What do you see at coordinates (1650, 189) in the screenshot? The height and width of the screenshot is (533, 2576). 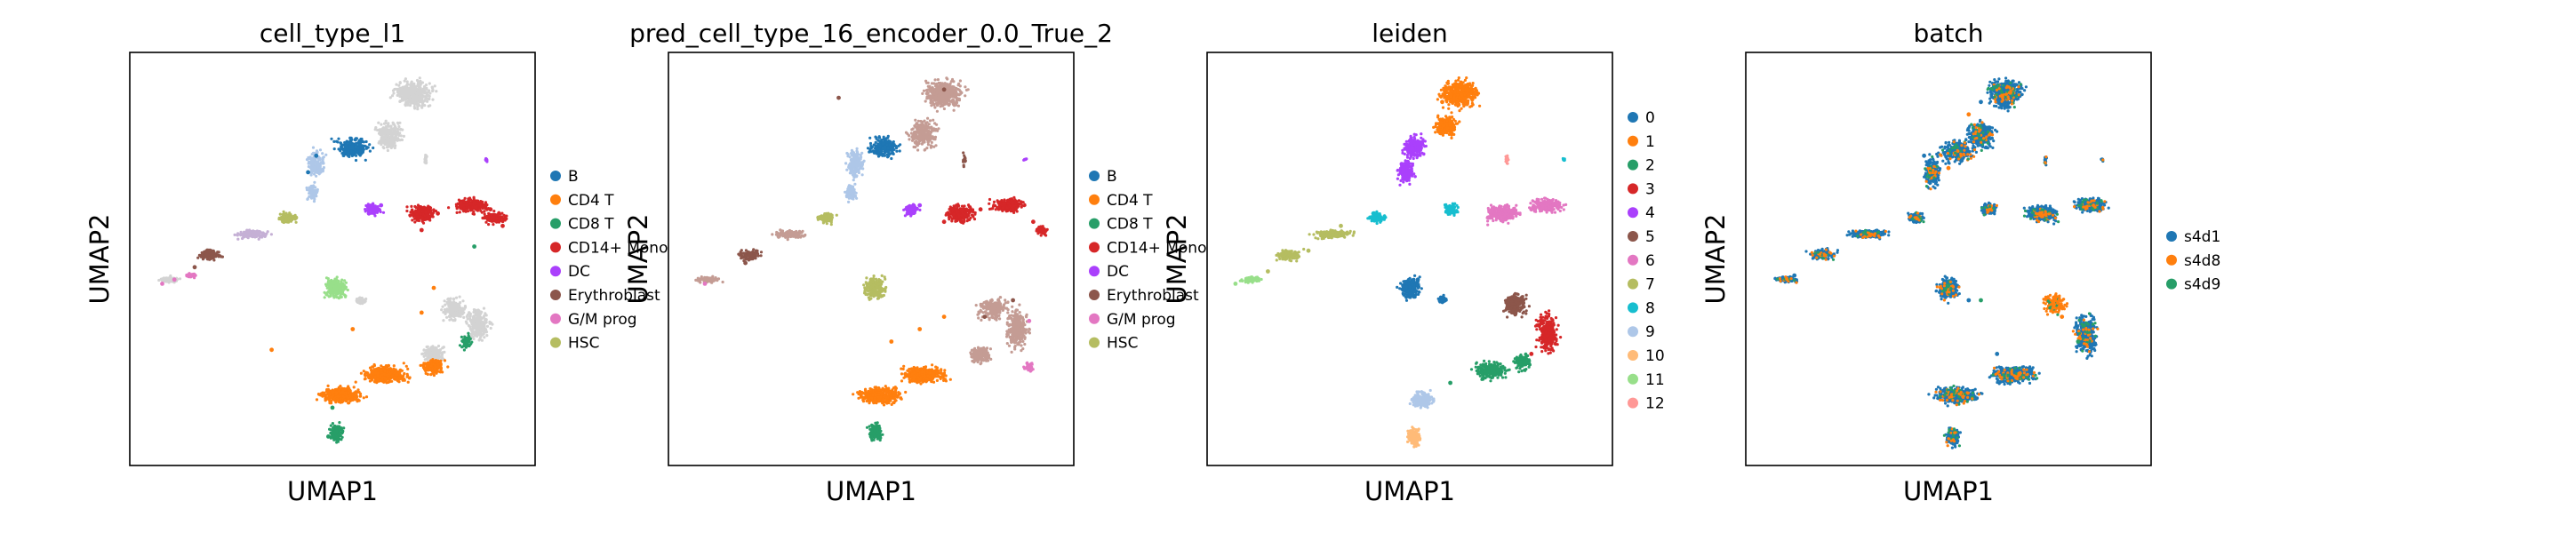 I see `legend-label-3: 3` at bounding box center [1650, 189].